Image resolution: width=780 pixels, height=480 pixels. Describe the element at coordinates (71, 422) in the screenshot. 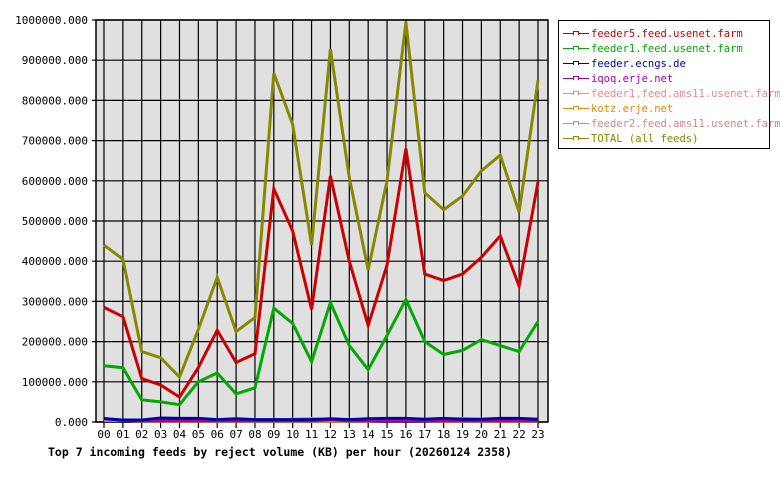

I see `y-tick-label: 0.000` at that location.